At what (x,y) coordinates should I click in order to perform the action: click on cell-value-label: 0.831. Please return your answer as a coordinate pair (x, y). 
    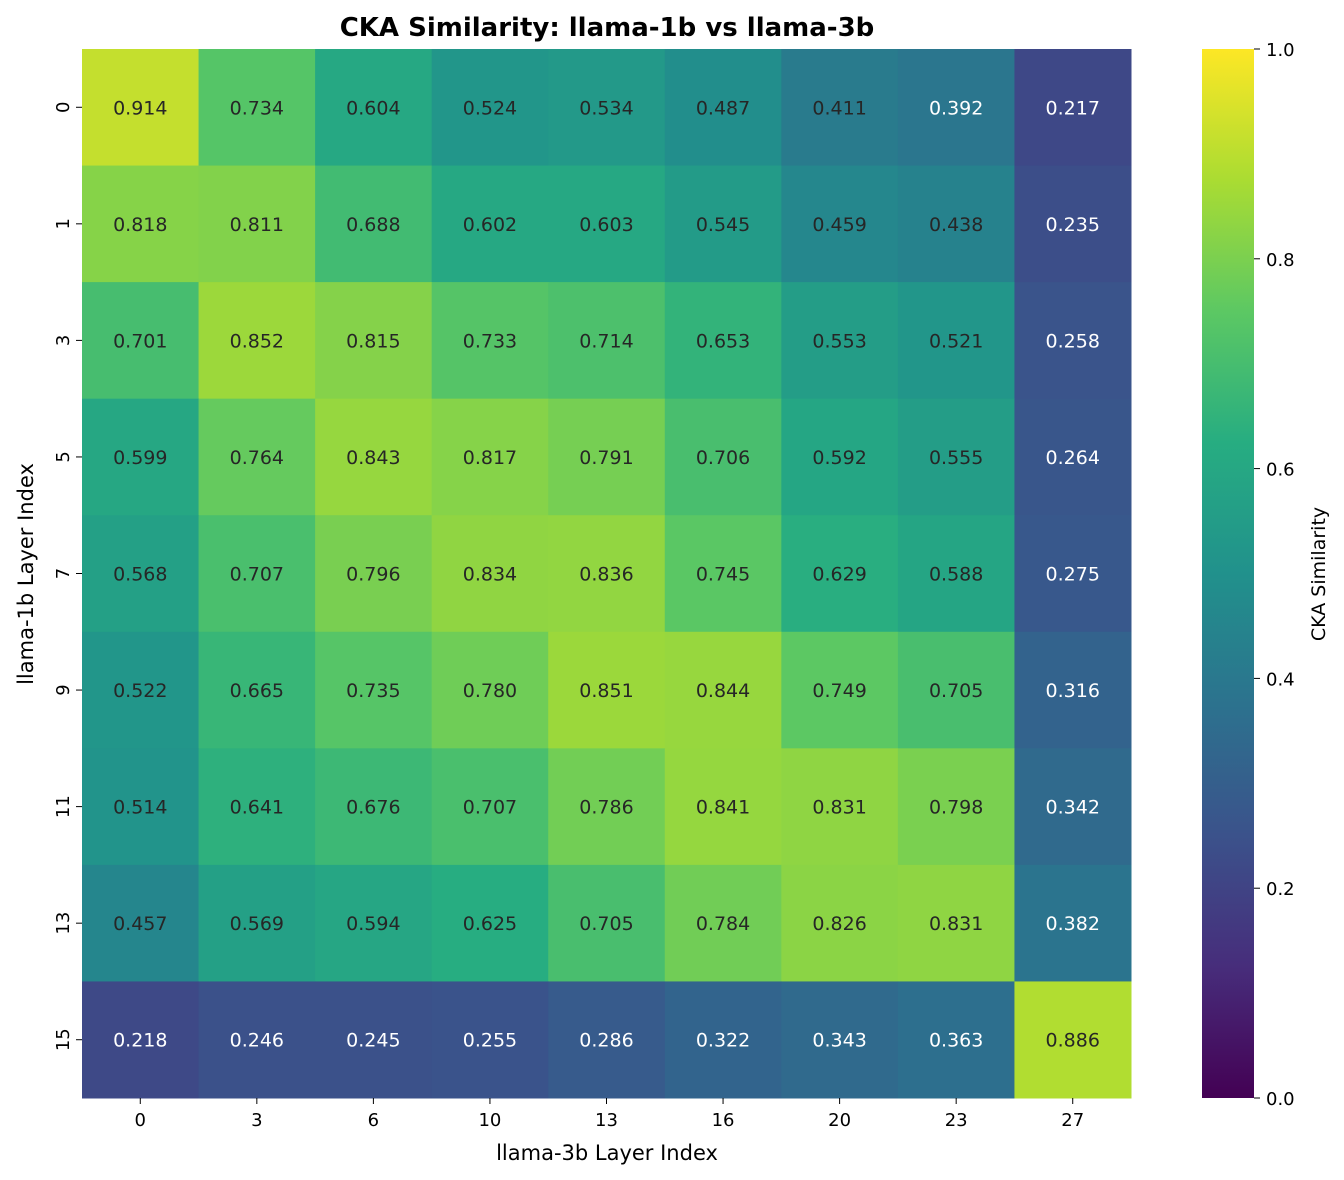
    Looking at the image, I should click on (839, 808).